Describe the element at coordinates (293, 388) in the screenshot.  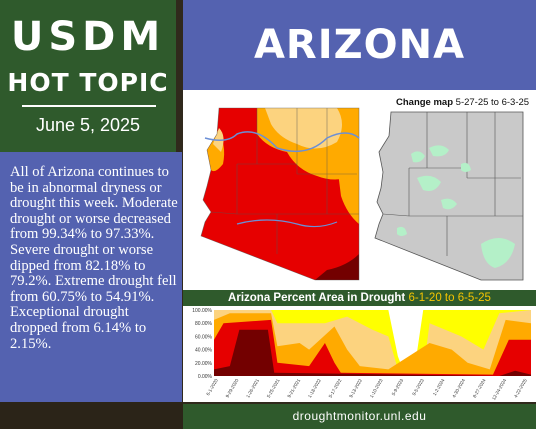
I see `x-tick-label: 9-21-2021` at that location.